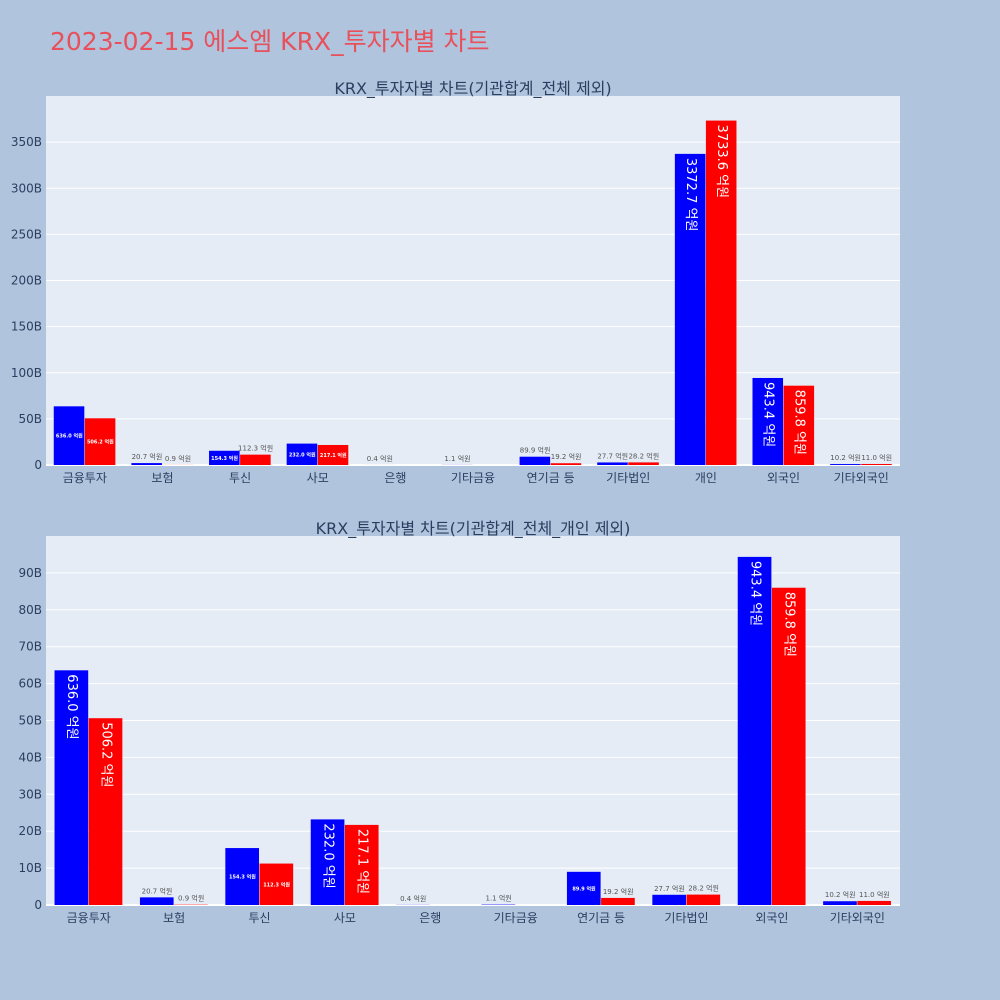 The image size is (1000, 1000). I want to click on data-label: 3372.7 억원, so click(690, 195).